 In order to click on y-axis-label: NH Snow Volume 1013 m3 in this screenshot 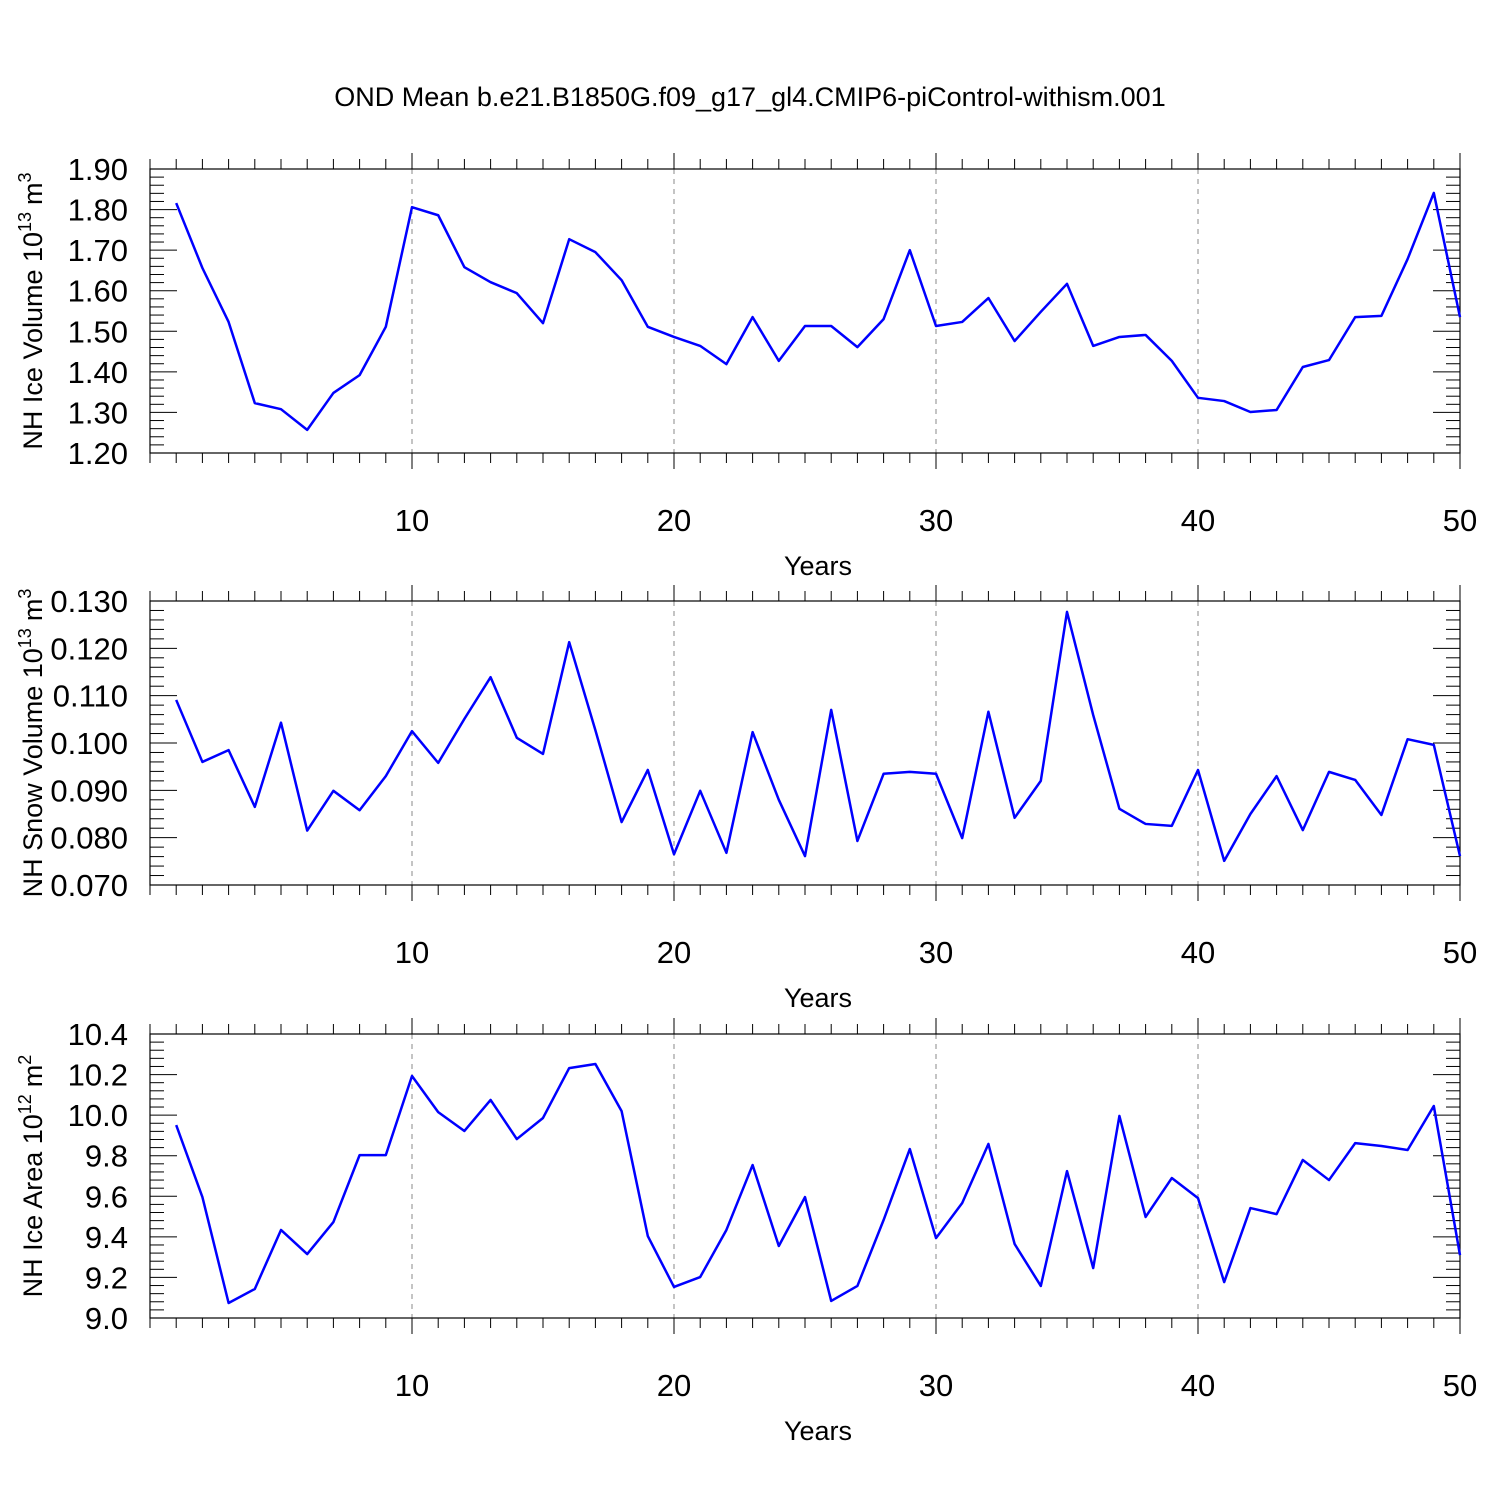, I will do `click(31, 743)`.